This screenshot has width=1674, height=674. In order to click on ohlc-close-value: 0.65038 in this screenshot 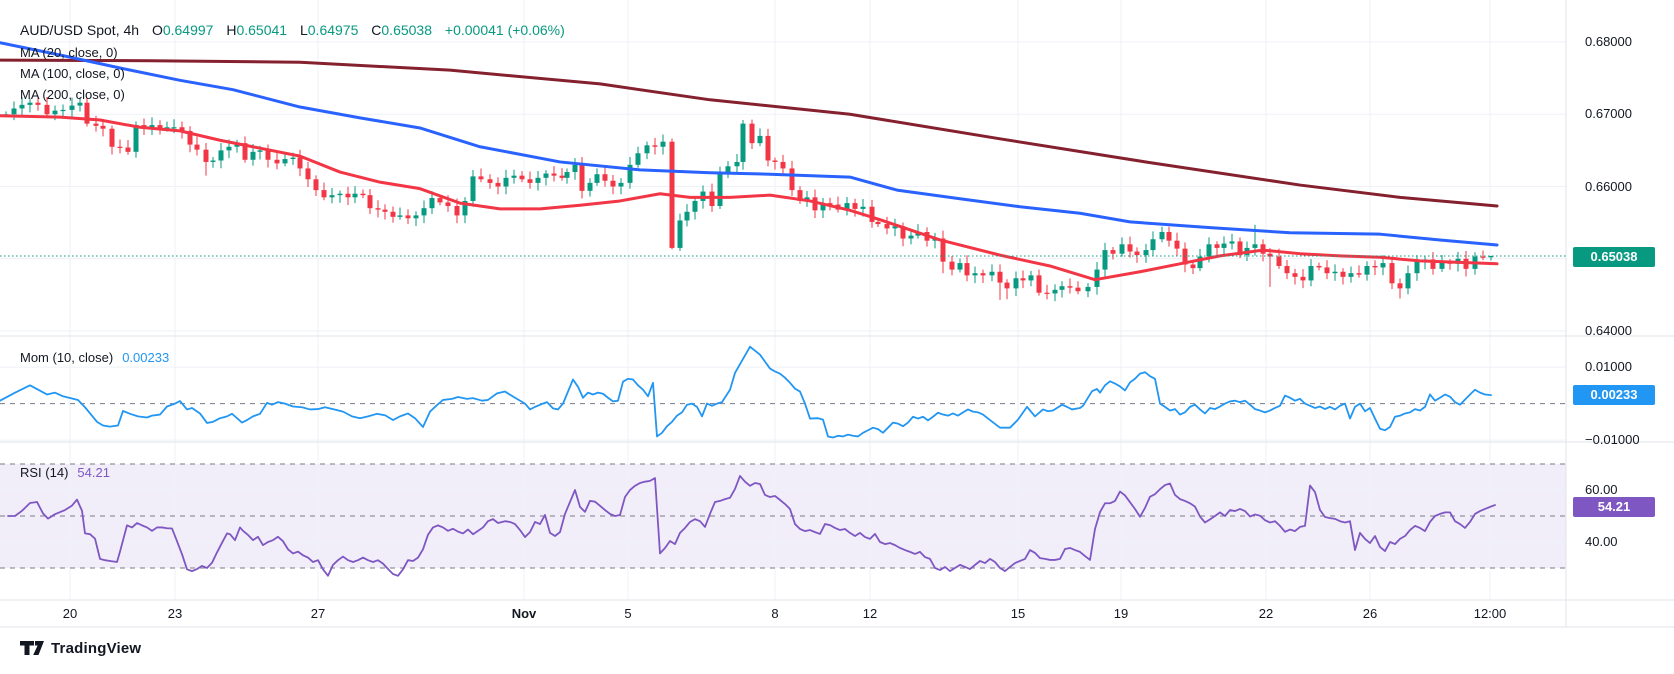, I will do `click(406, 30)`.